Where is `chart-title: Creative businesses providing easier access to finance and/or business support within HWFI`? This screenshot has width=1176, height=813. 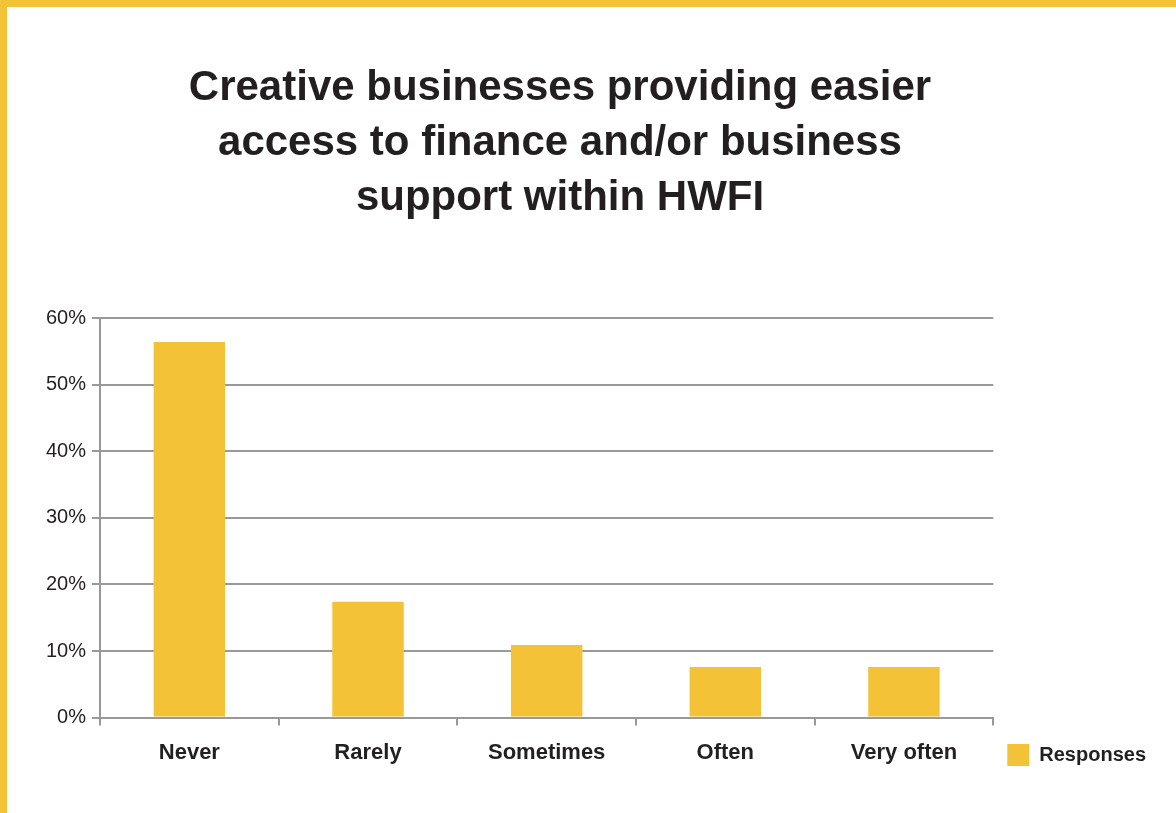
chart-title: Creative businesses providing easier access to finance and/or business support within HWFI is located at coordinates (560, 141).